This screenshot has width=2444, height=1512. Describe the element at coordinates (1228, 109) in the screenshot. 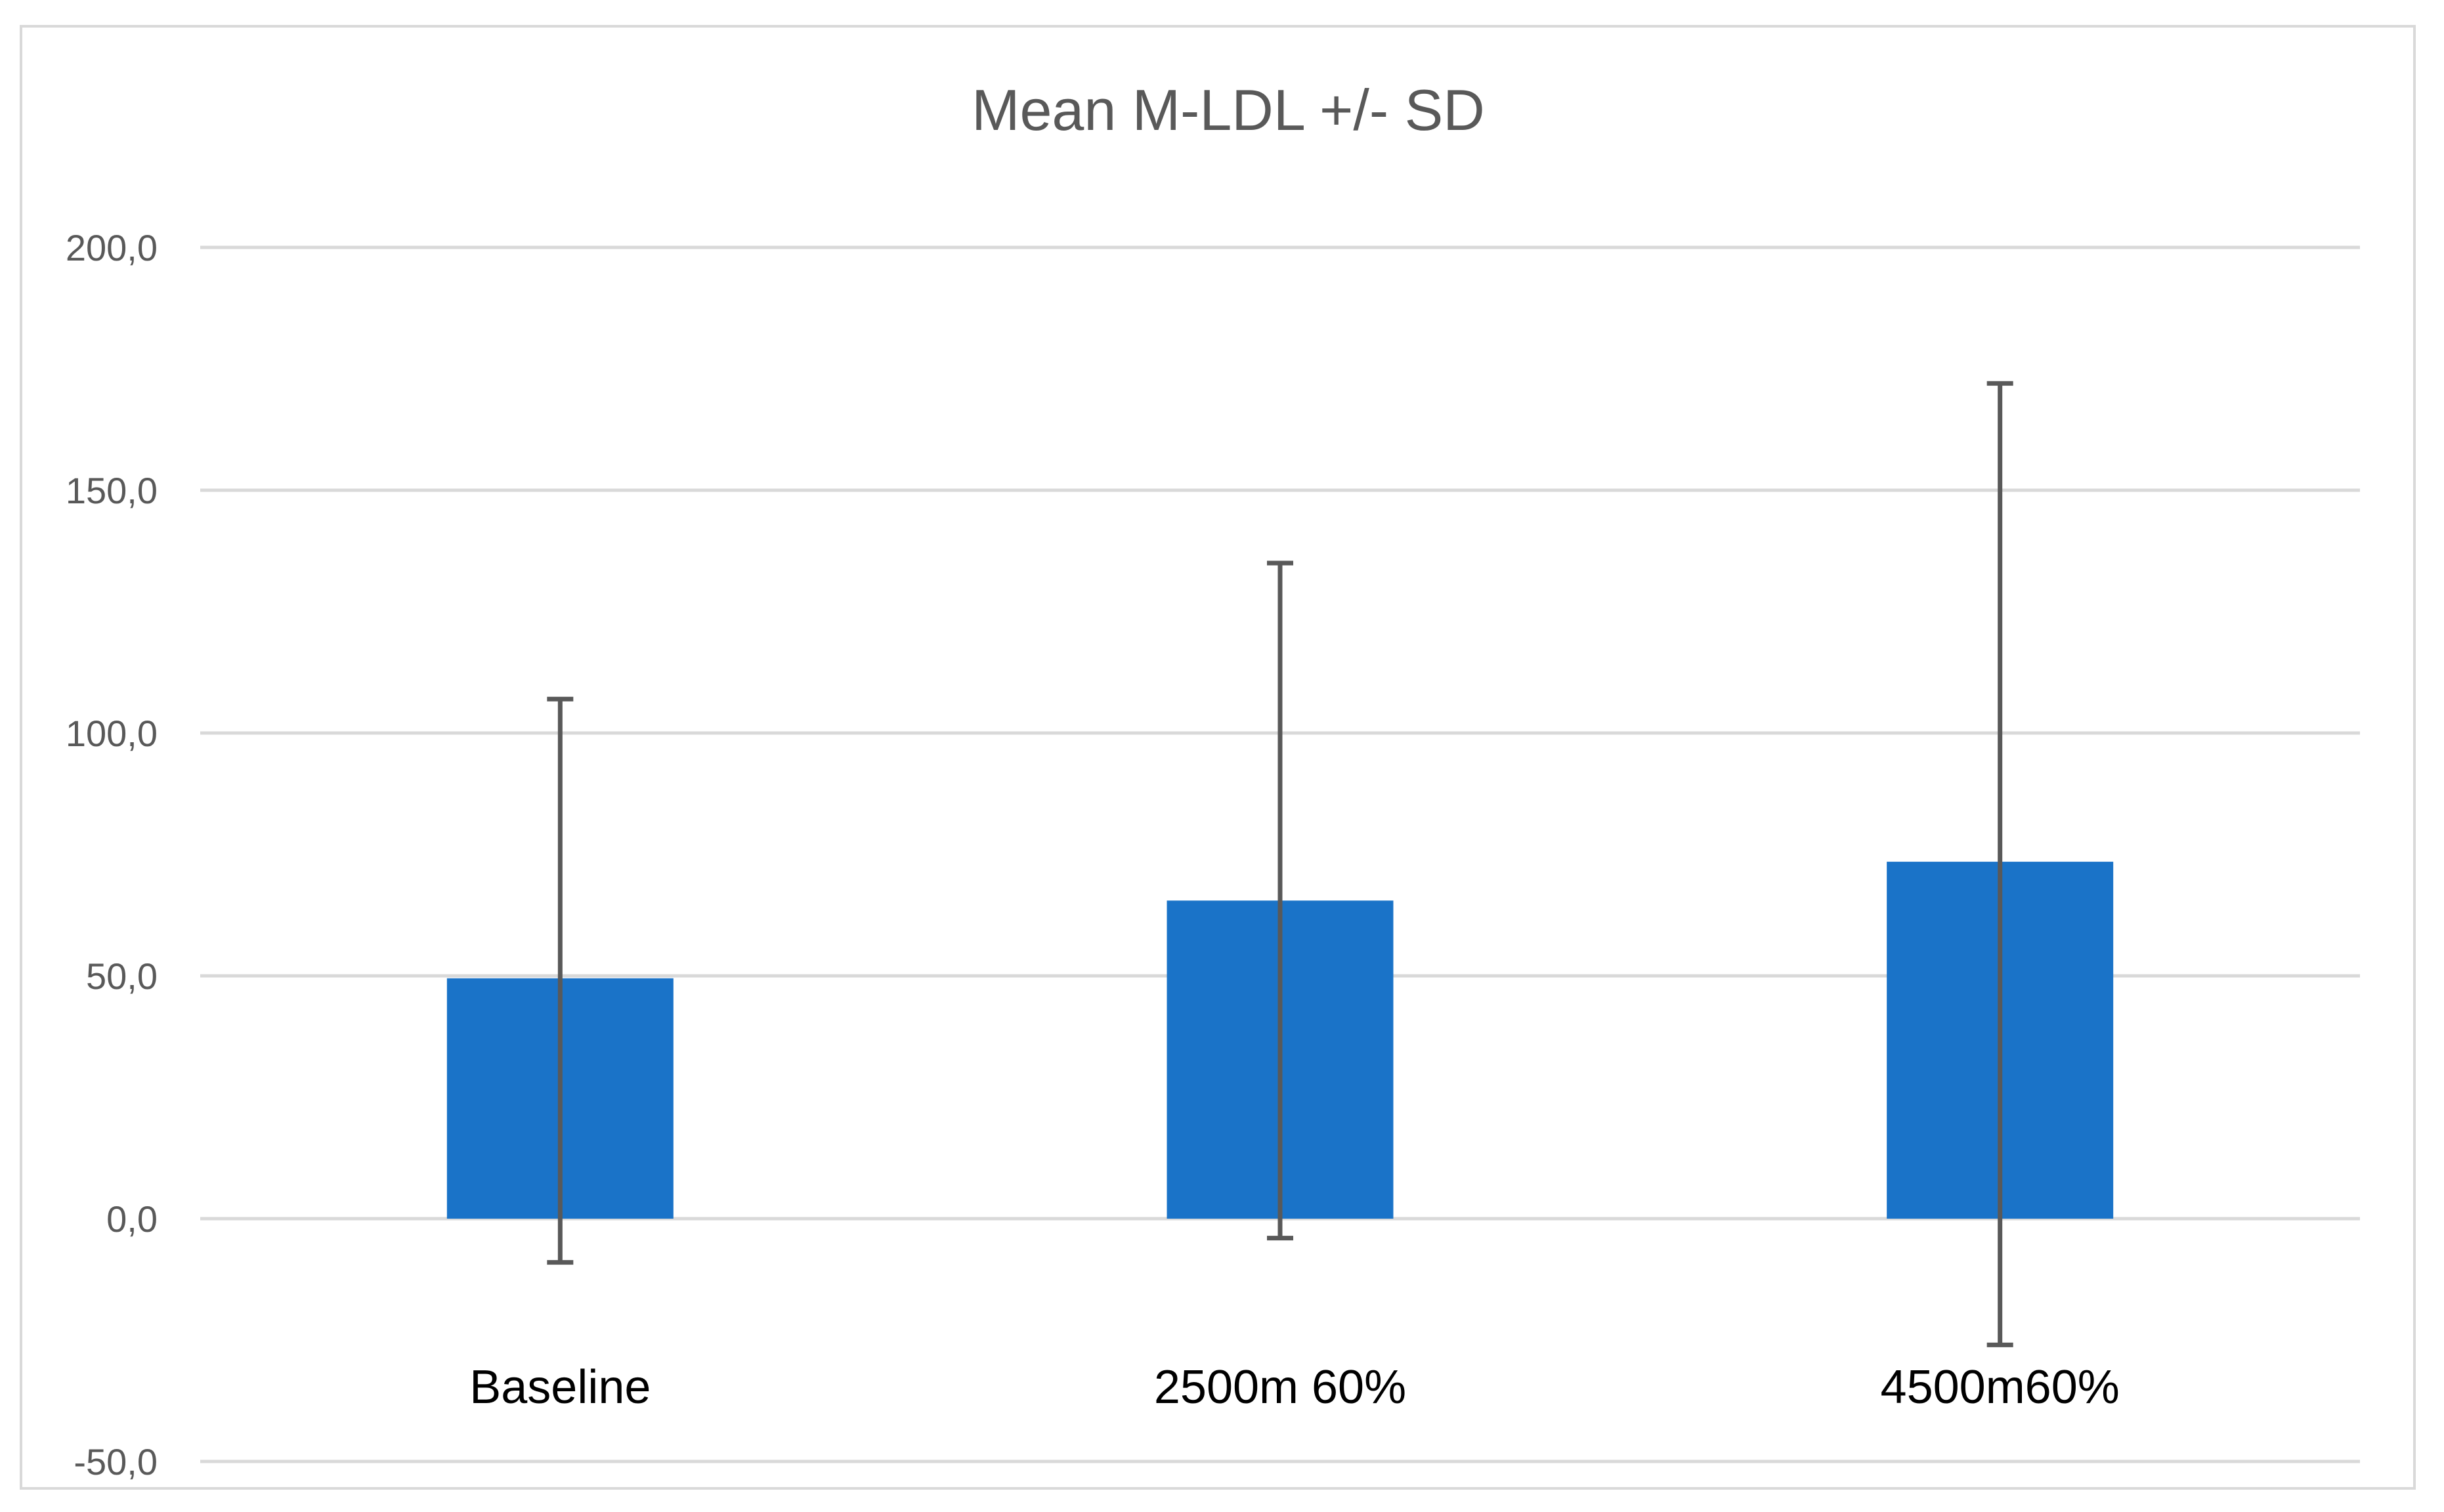

I see `chart-title: Mean M-LDL +/- SD` at that location.